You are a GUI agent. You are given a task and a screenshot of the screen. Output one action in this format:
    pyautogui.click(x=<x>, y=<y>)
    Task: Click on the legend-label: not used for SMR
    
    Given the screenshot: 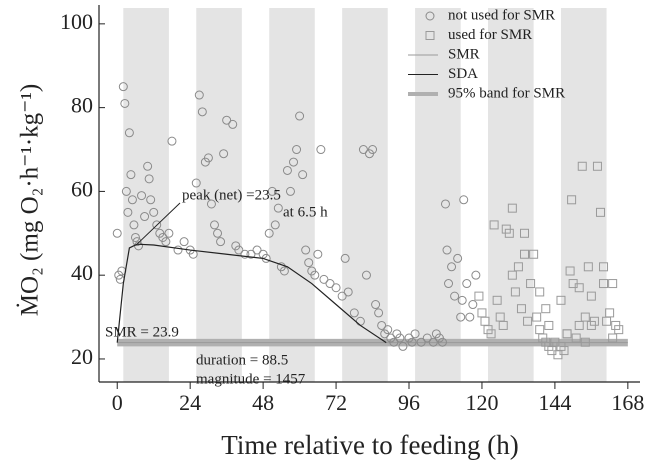 What is the action you would take?
    pyautogui.click(x=501, y=15)
    